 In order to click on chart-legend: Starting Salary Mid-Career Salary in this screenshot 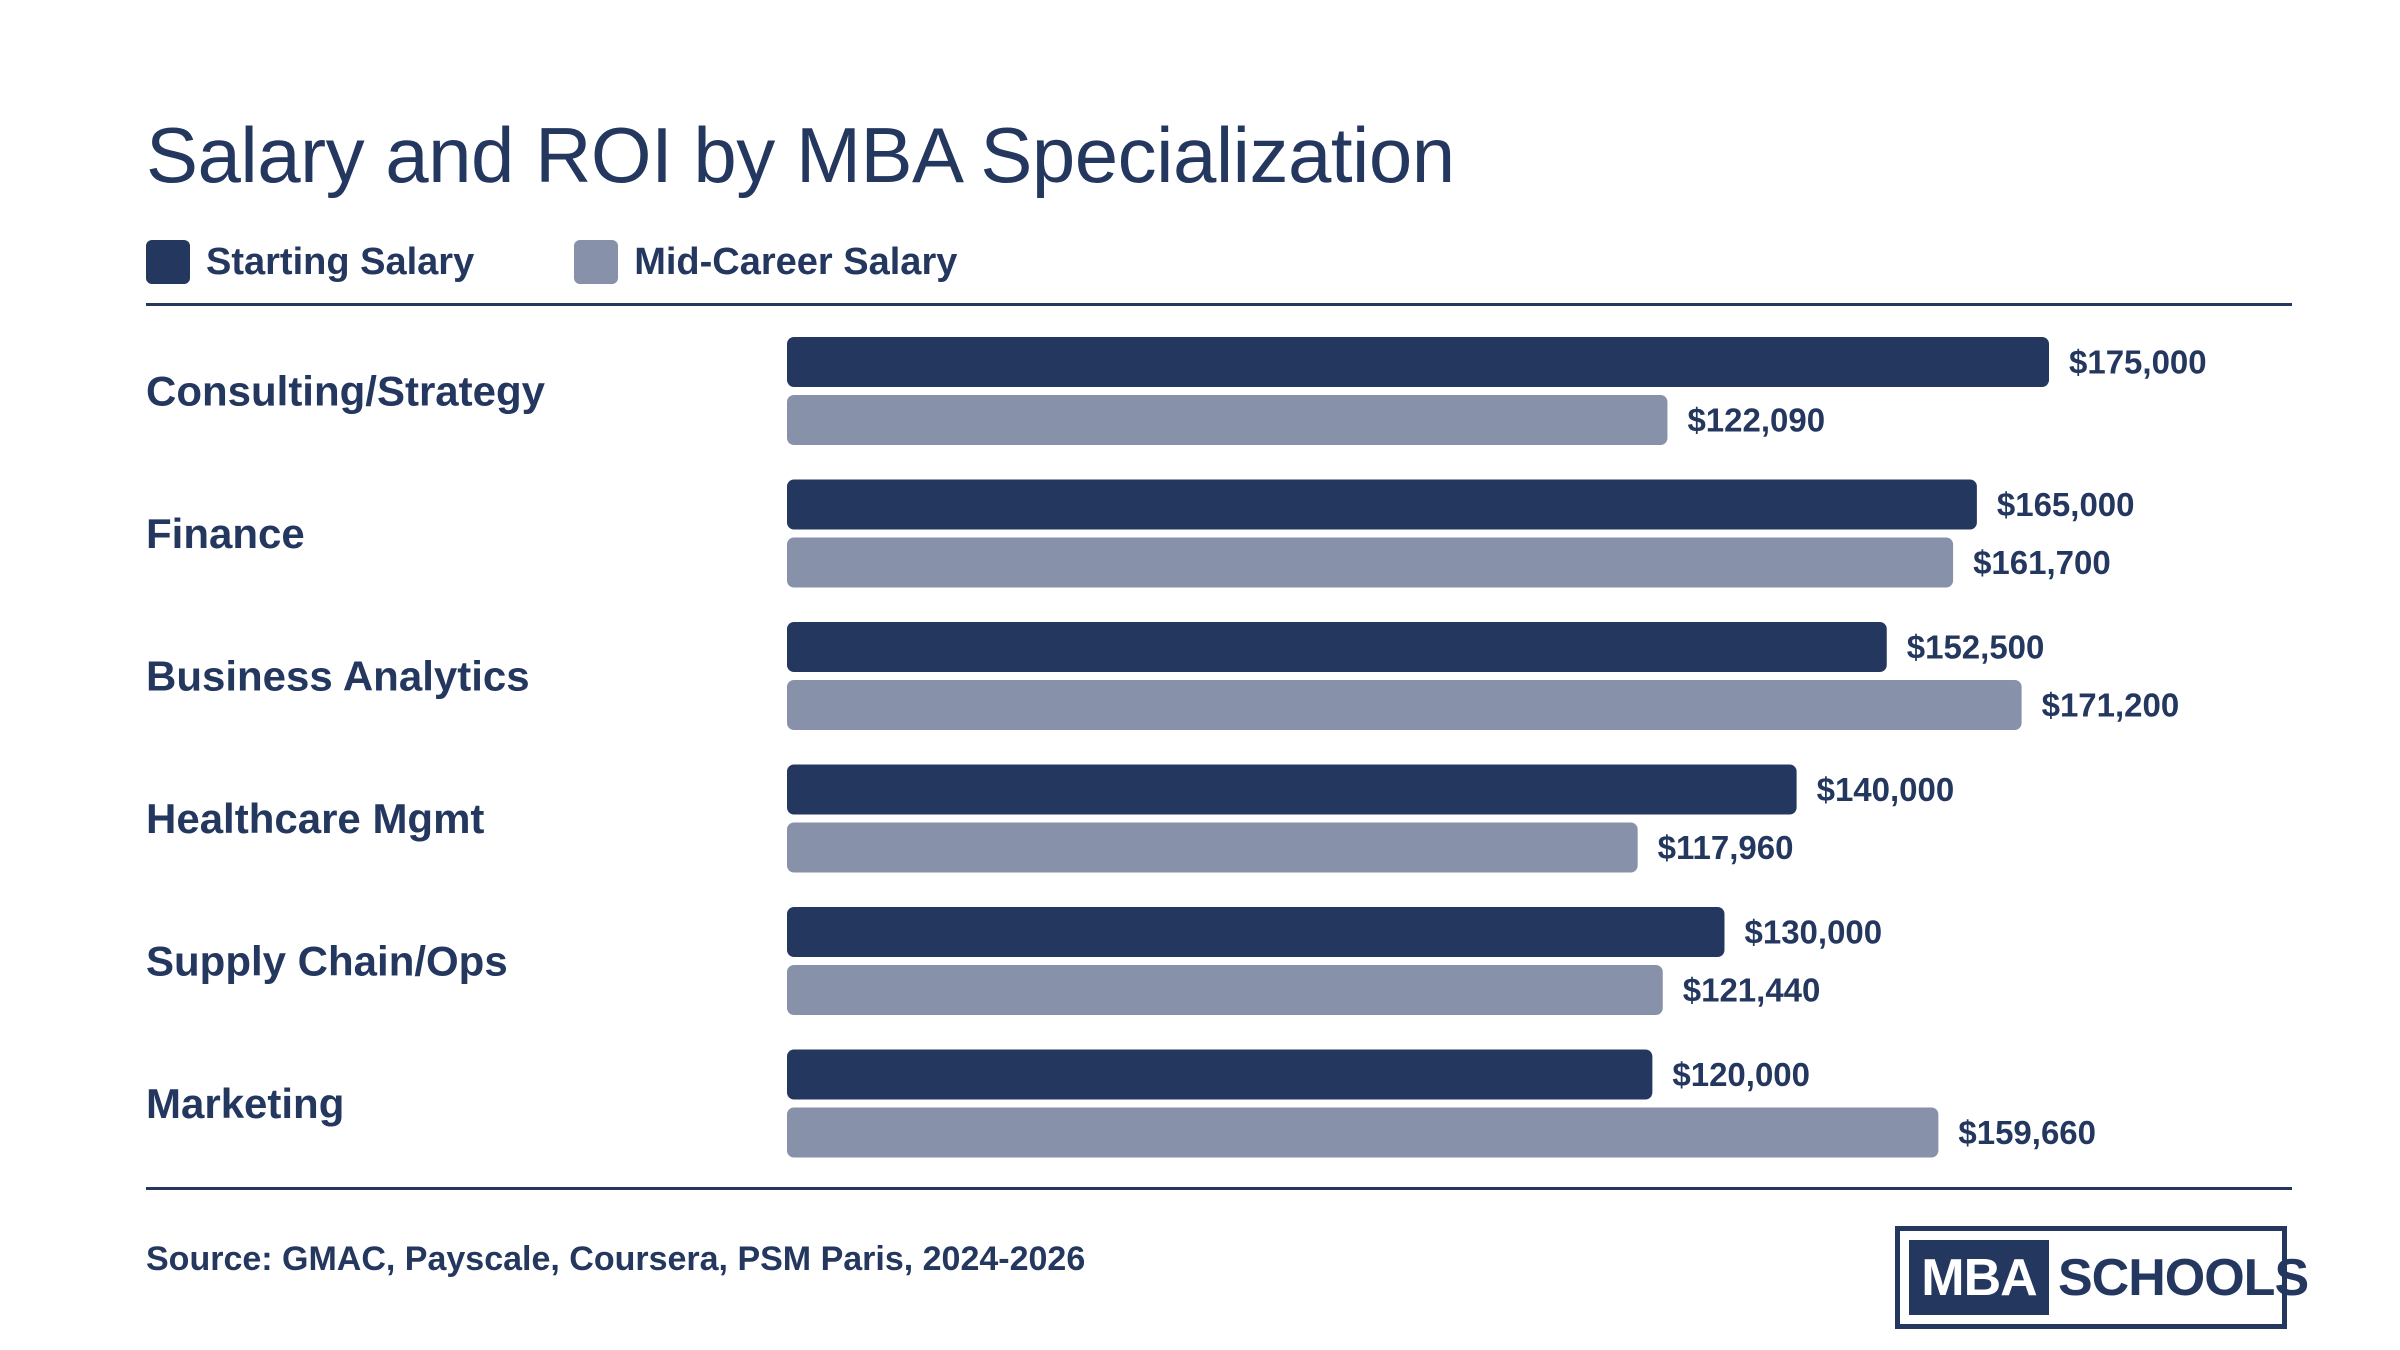, I will do `click(551, 262)`.